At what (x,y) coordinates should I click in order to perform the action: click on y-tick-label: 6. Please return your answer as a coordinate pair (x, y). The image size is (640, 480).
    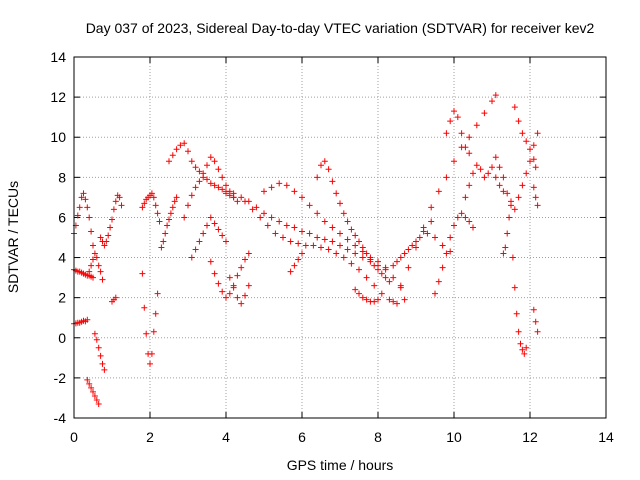
    Looking at the image, I should click on (62, 217).